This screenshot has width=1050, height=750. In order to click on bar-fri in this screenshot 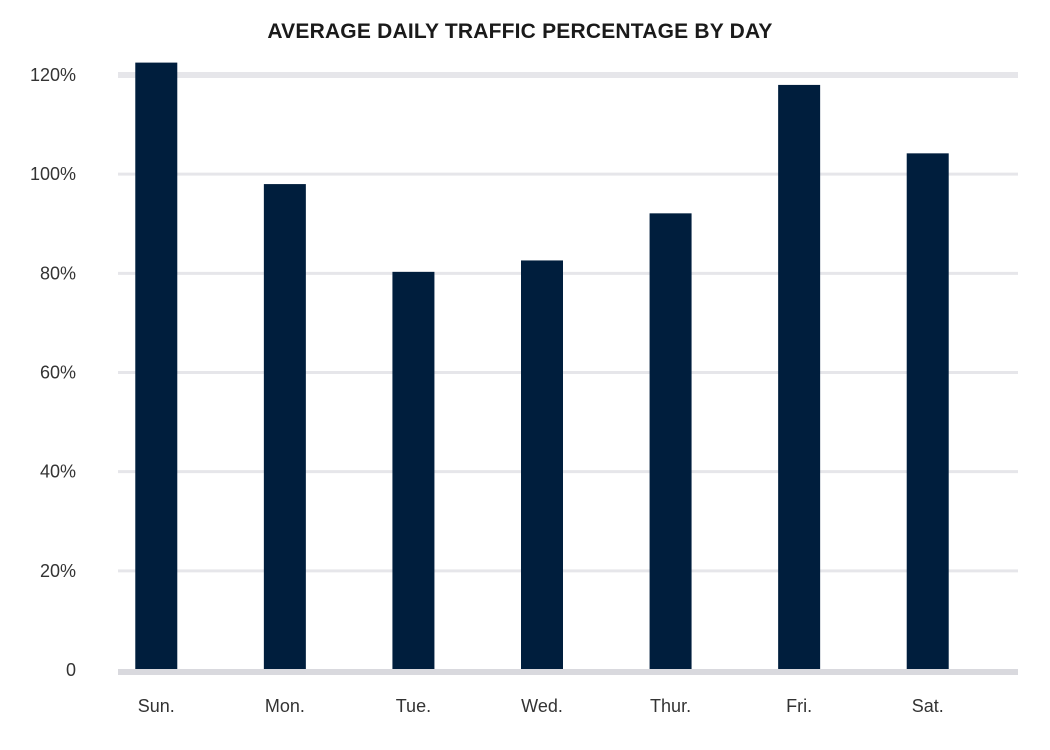, I will do `click(799, 377)`.